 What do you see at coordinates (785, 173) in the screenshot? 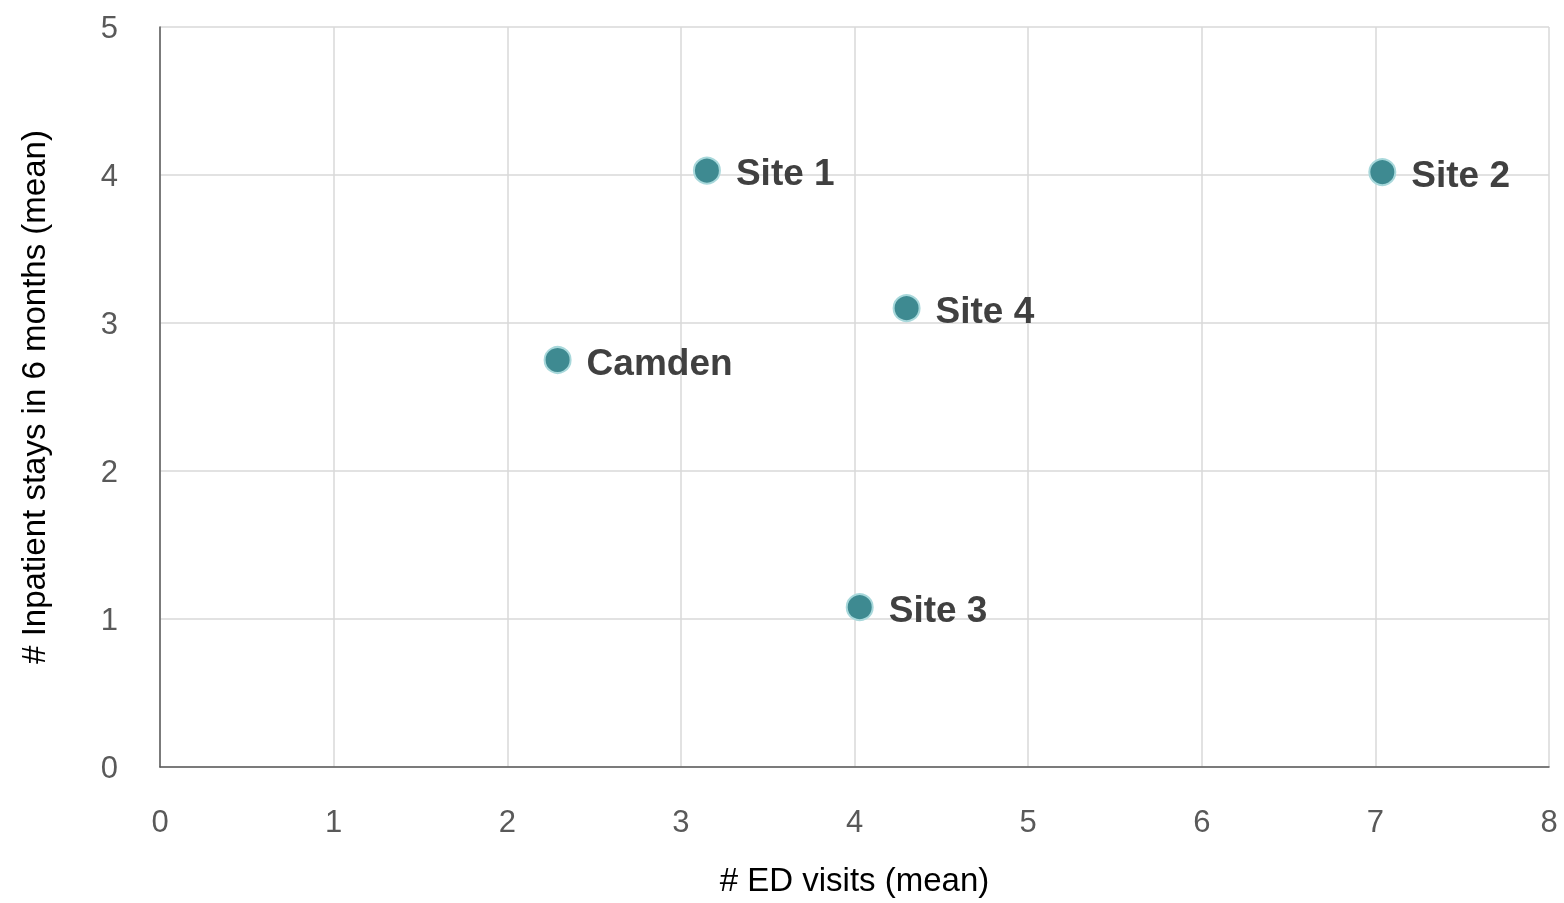
I see `annotation: Site 1` at bounding box center [785, 173].